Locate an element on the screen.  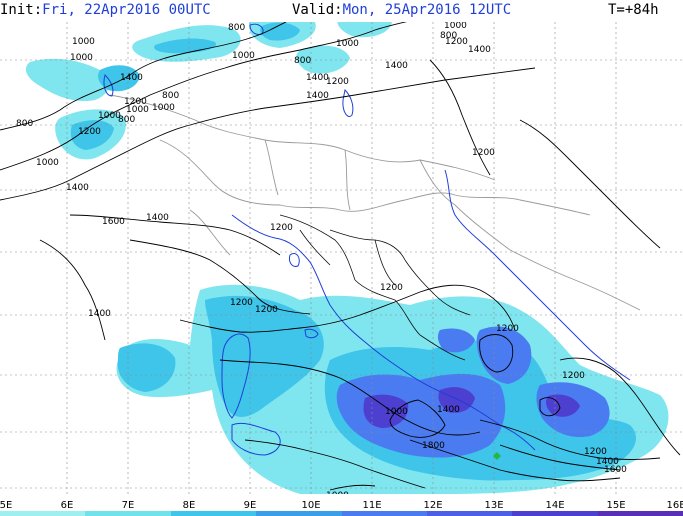
longitude-tick-label: 8E is located at coordinates (189, 505).